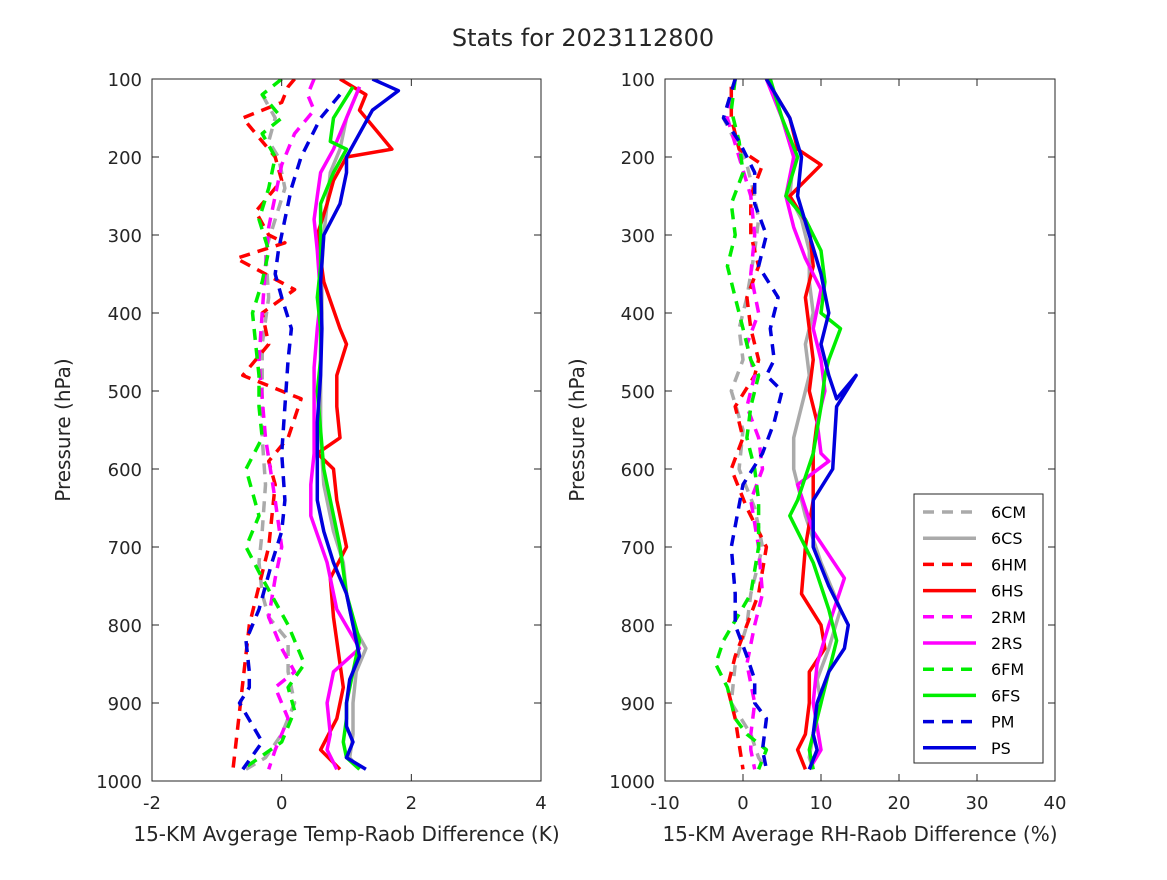 This screenshot has width=1167, height=880. Describe the element at coordinates (859, 834) in the screenshot. I see `x-axis-label: 15-KM Average RH-Raob Difference (%)` at that location.